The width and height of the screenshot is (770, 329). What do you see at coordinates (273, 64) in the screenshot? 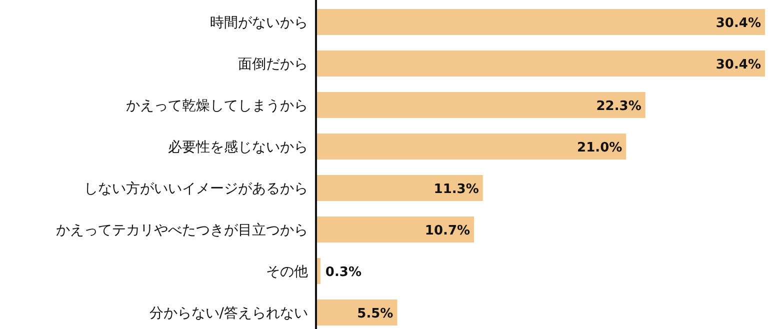
I see `y-tick-label: 面倒だから` at bounding box center [273, 64].